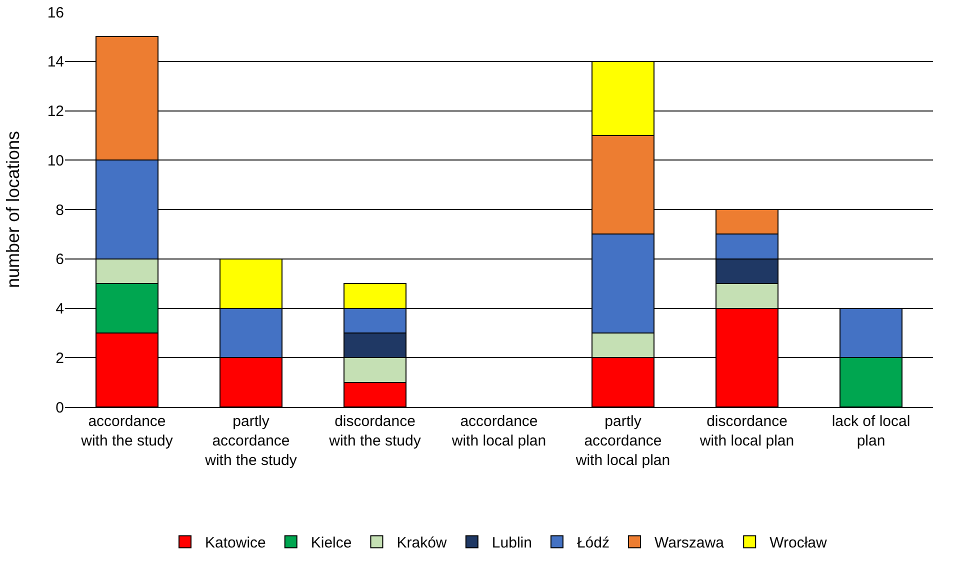 The width and height of the screenshot is (953, 571). Describe the element at coordinates (60, 407) in the screenshot. I see `y-tick-label: 0` at that location.